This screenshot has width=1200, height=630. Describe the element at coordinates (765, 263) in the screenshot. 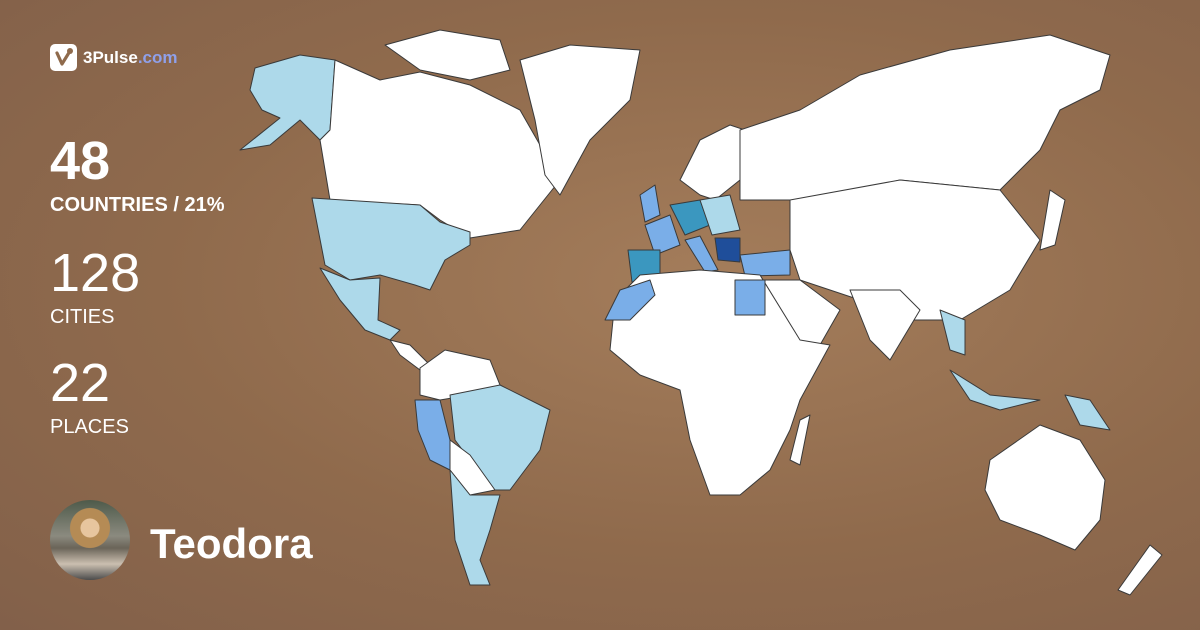

I see `region-turkey` at that location.